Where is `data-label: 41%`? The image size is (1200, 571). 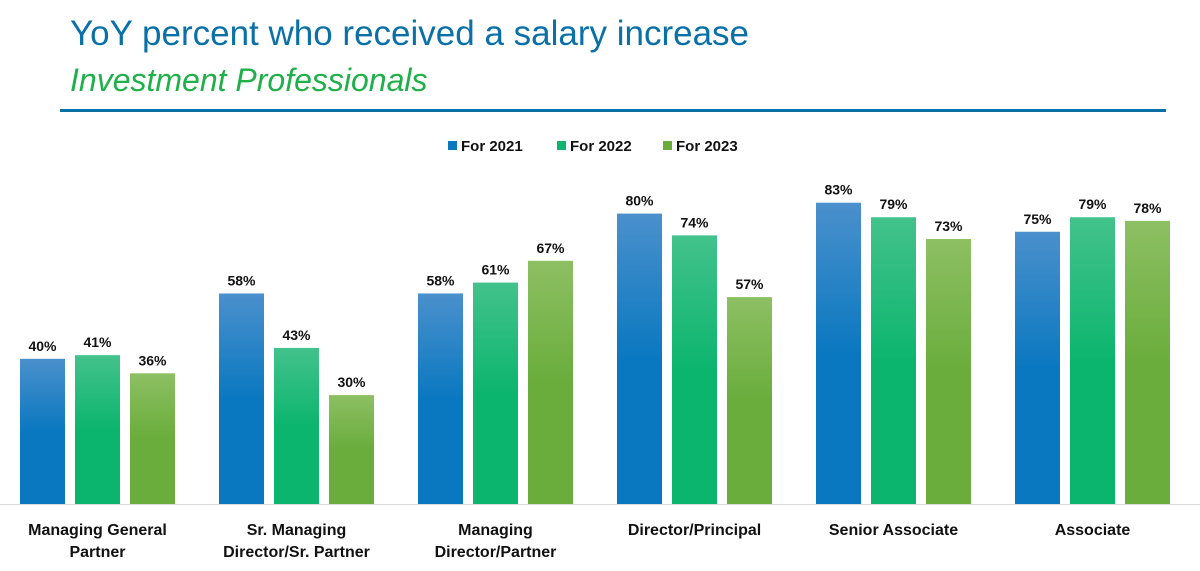
data-label: 41% is located at coordinates (97, 342).